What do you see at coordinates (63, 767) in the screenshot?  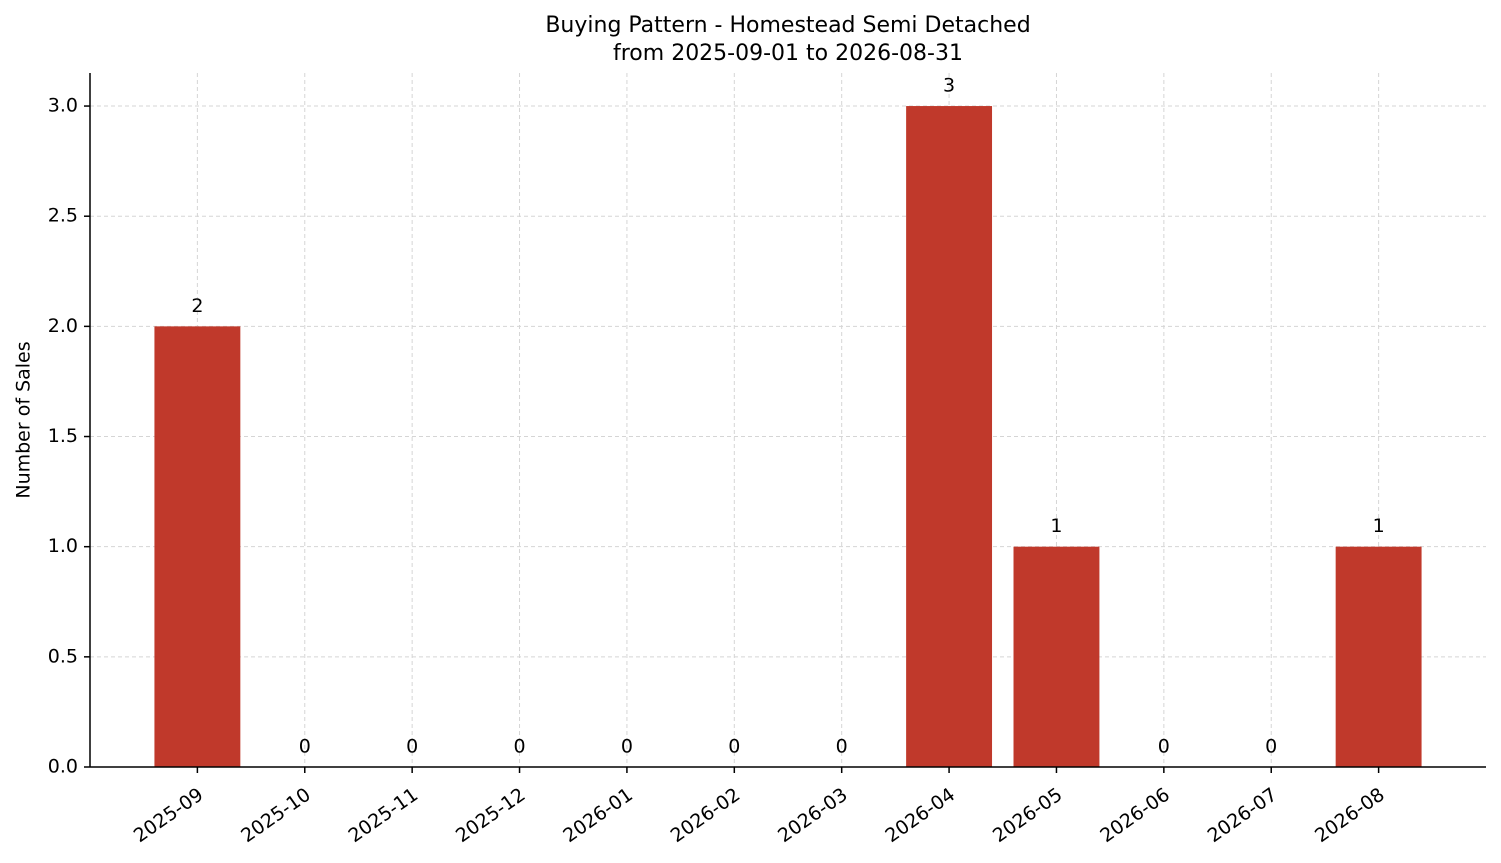 I see `y-tick-label: 0.0` at bounding box center [63, 767].